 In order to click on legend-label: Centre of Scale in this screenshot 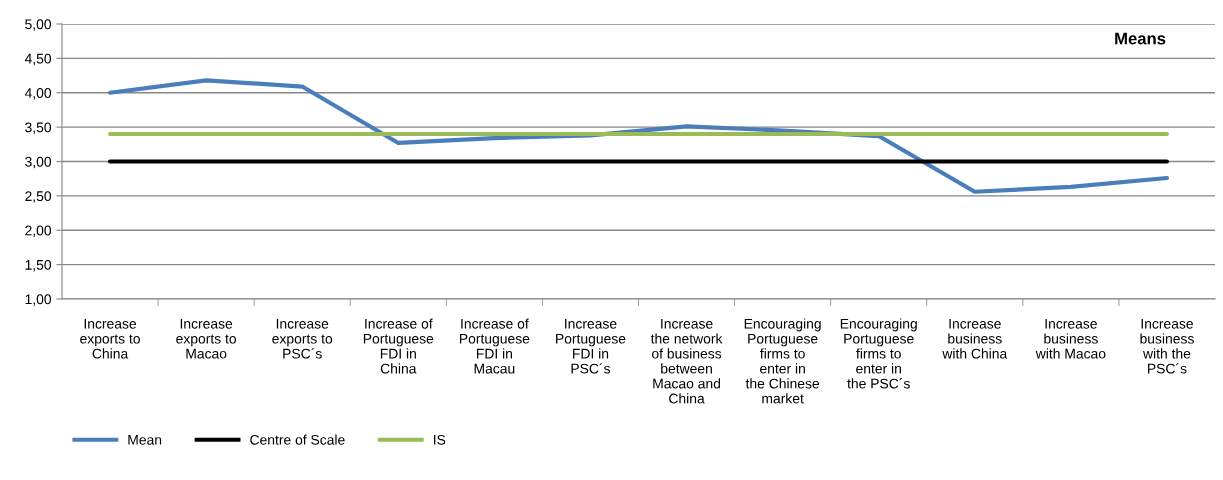, I will do `click(297, 439)`.